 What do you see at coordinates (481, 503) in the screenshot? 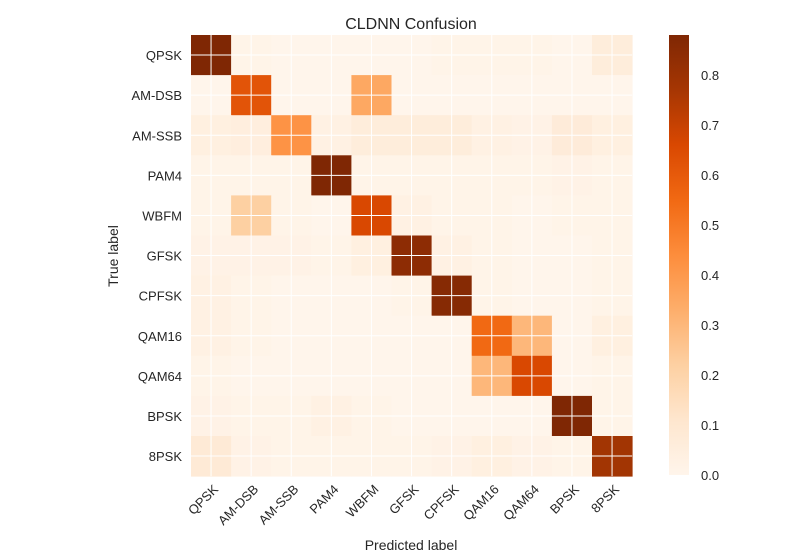
I see `x-tick-label: QAM16` at bounding box center [481, 503].